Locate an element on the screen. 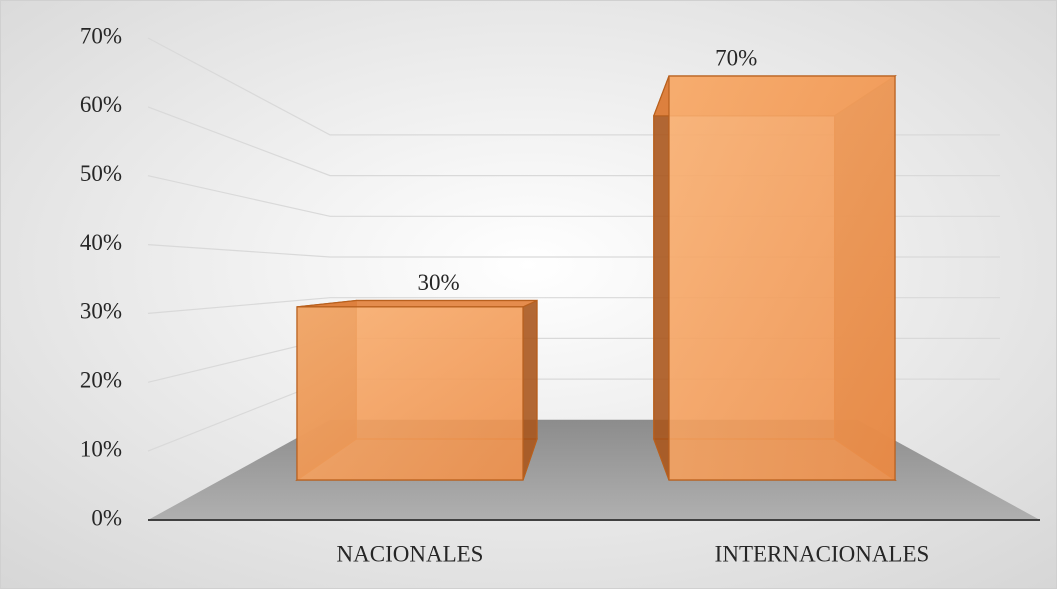 This screenshot has width=1057, height=589. y-tick-label: 0% is located at coordinates (106, 517).